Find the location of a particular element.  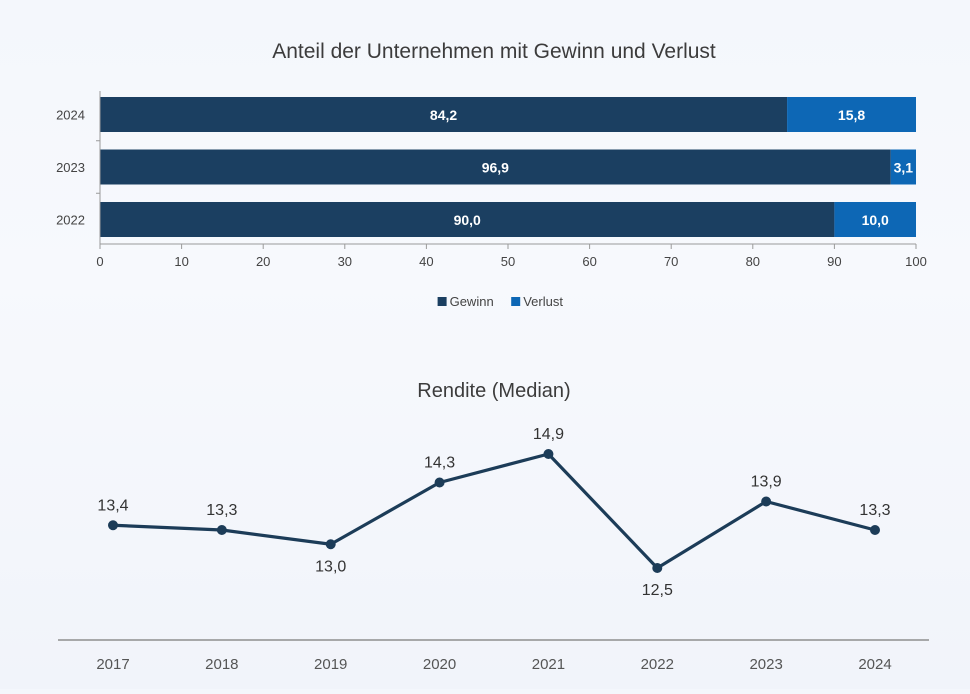

legend-label-gewinn: Gewinn is located at coordinates (472, 301).